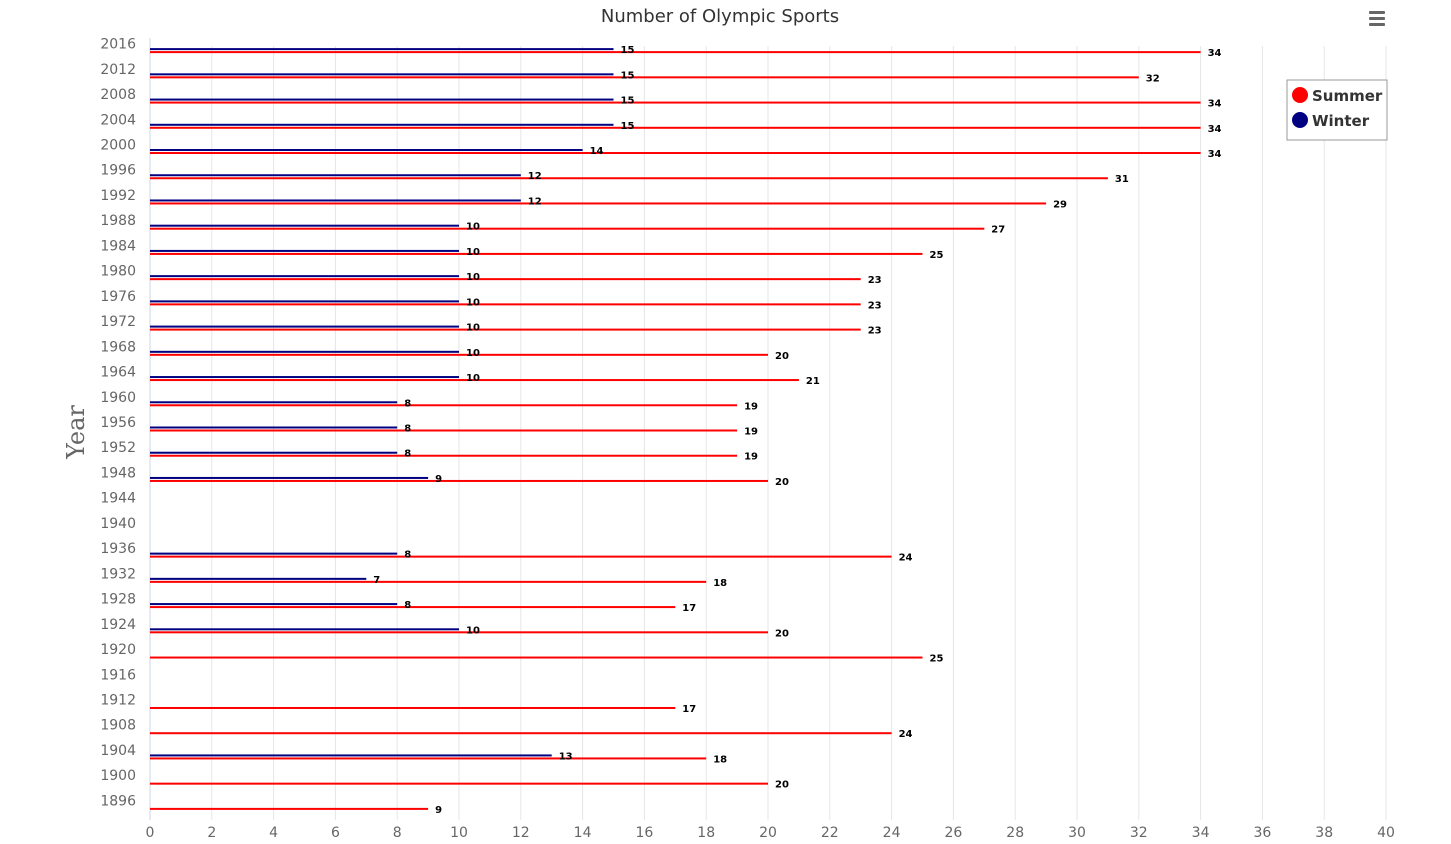 The height and width of the screenshot is (844, 1451). I want to click on data-label-summer: 25, so click(937, 255).